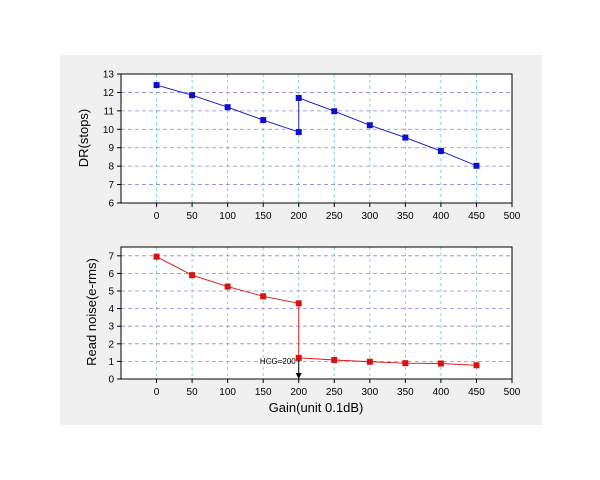  I want to click on dr-y-axis-label: DR(stops), so click(83, 138).